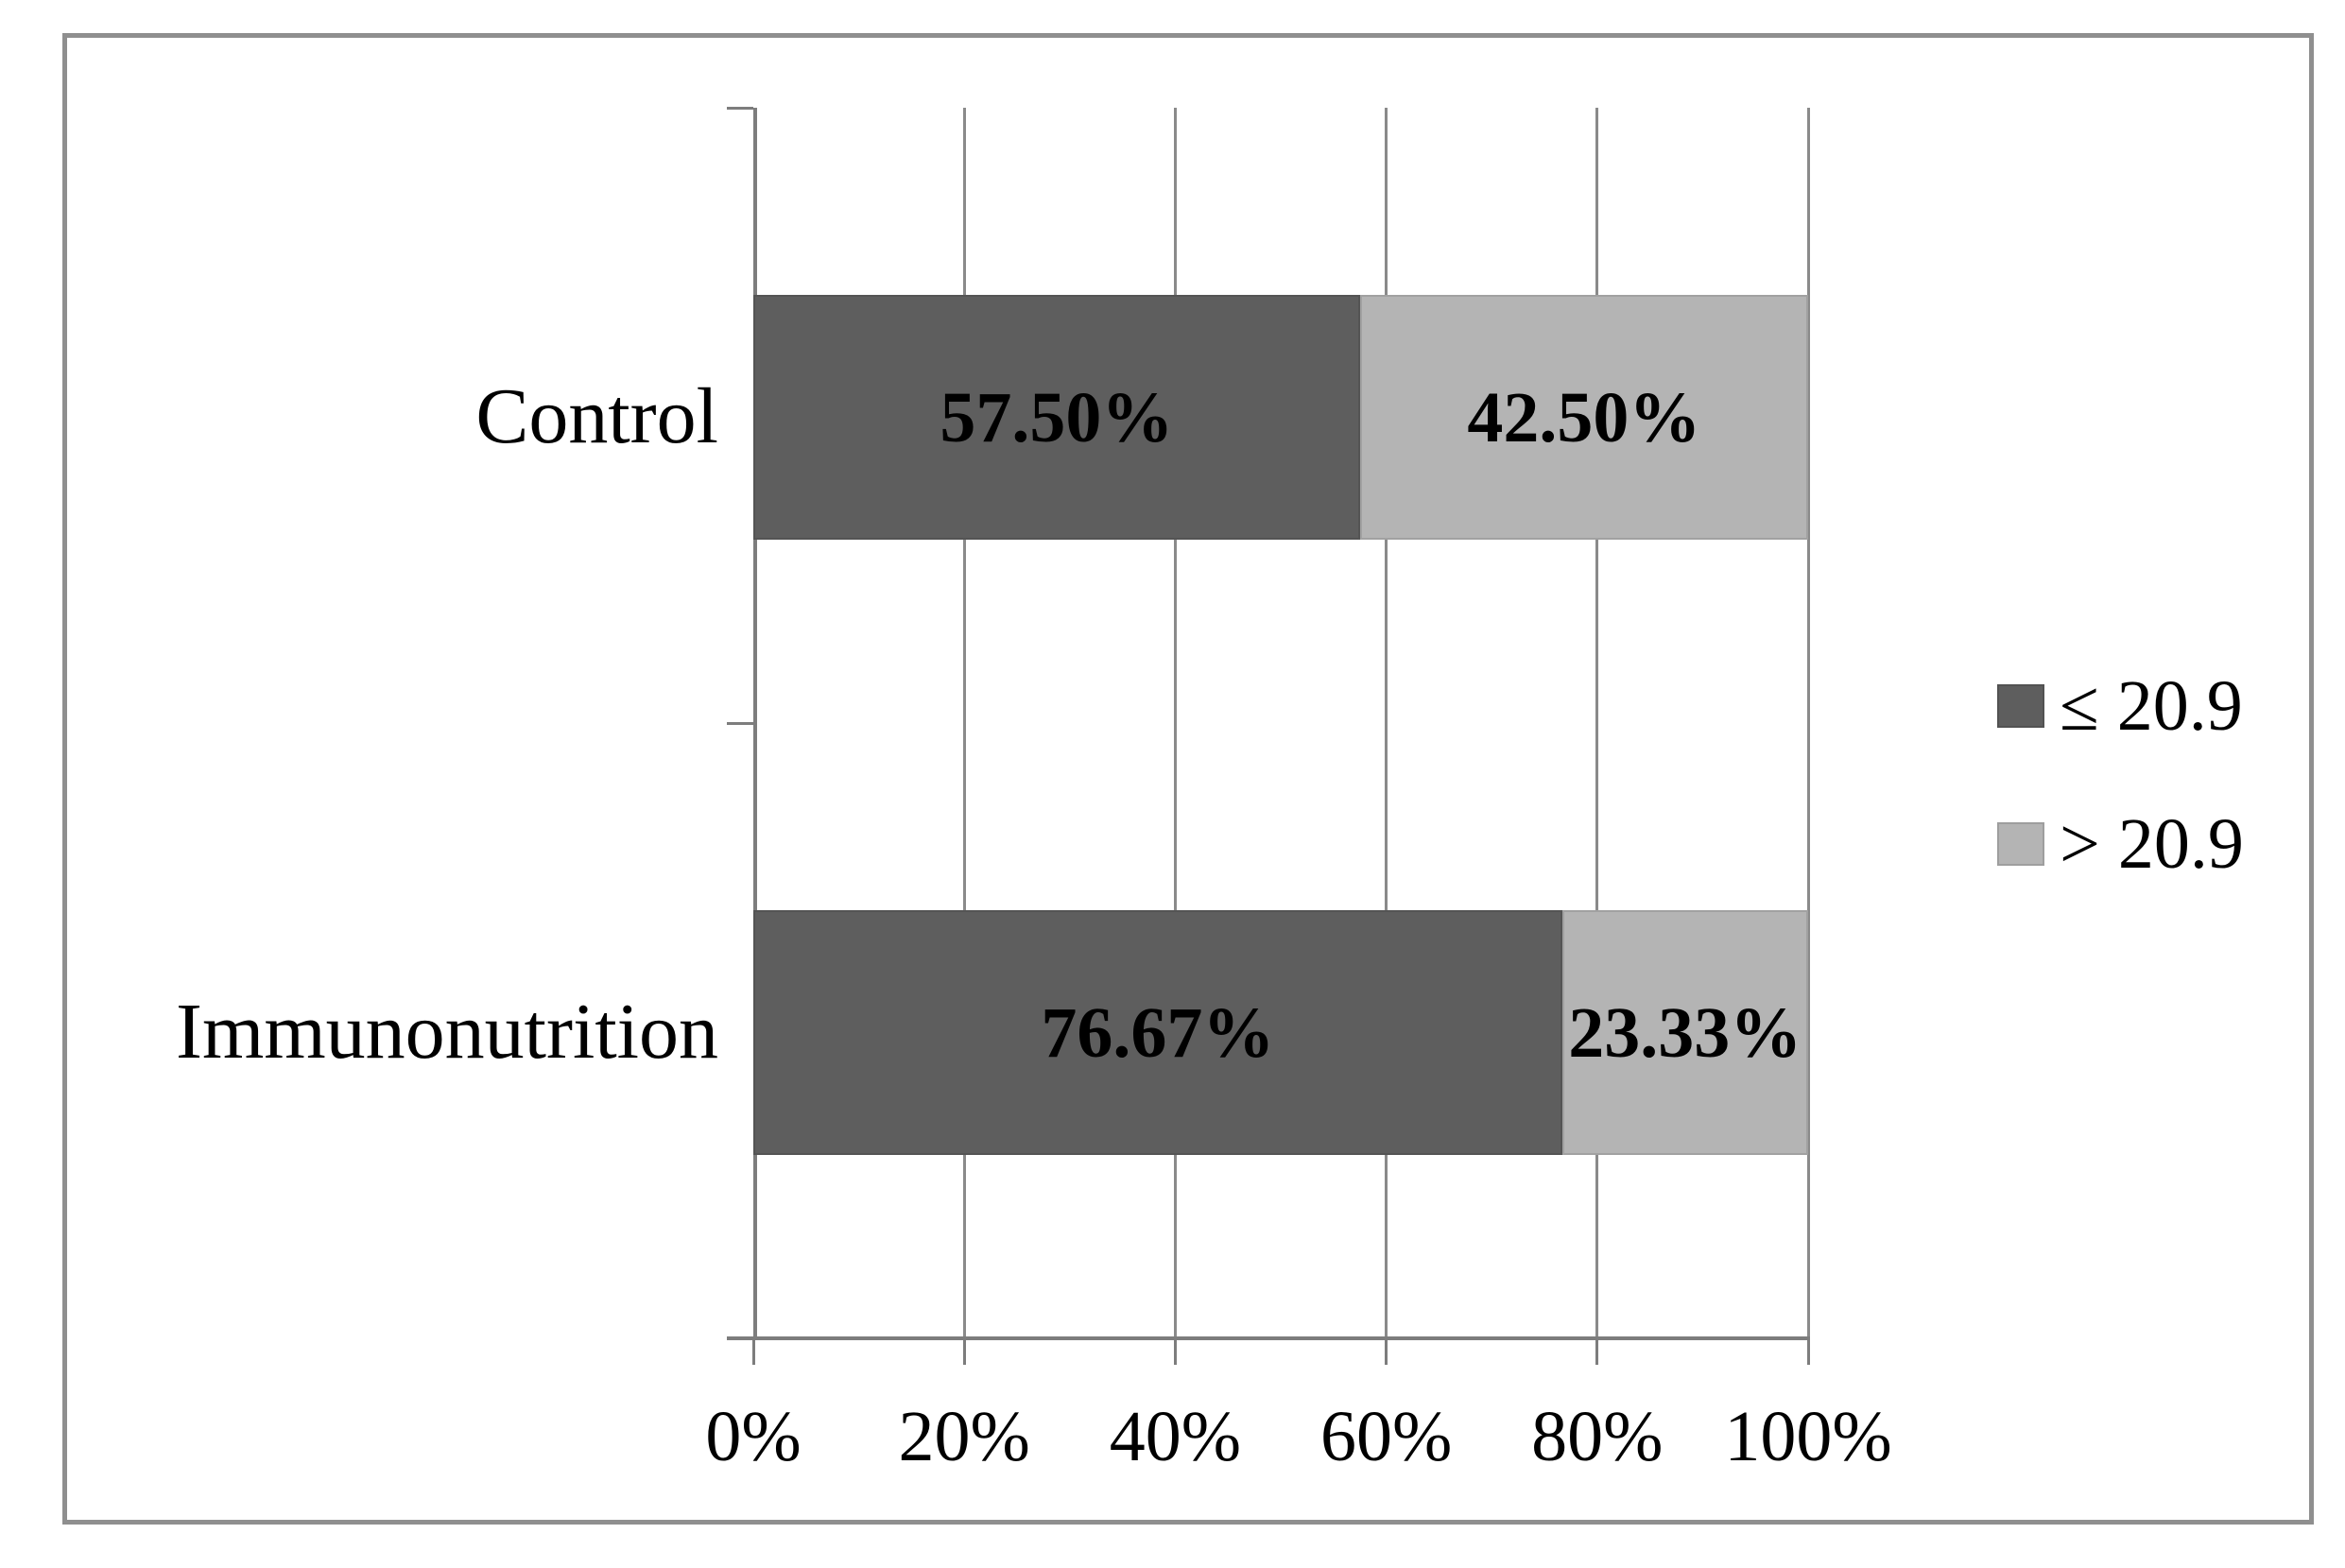 This screenshot has width=2345, height=1568. I want to click on bar-segment-light-control: 42.50%, so click(1583, 417).